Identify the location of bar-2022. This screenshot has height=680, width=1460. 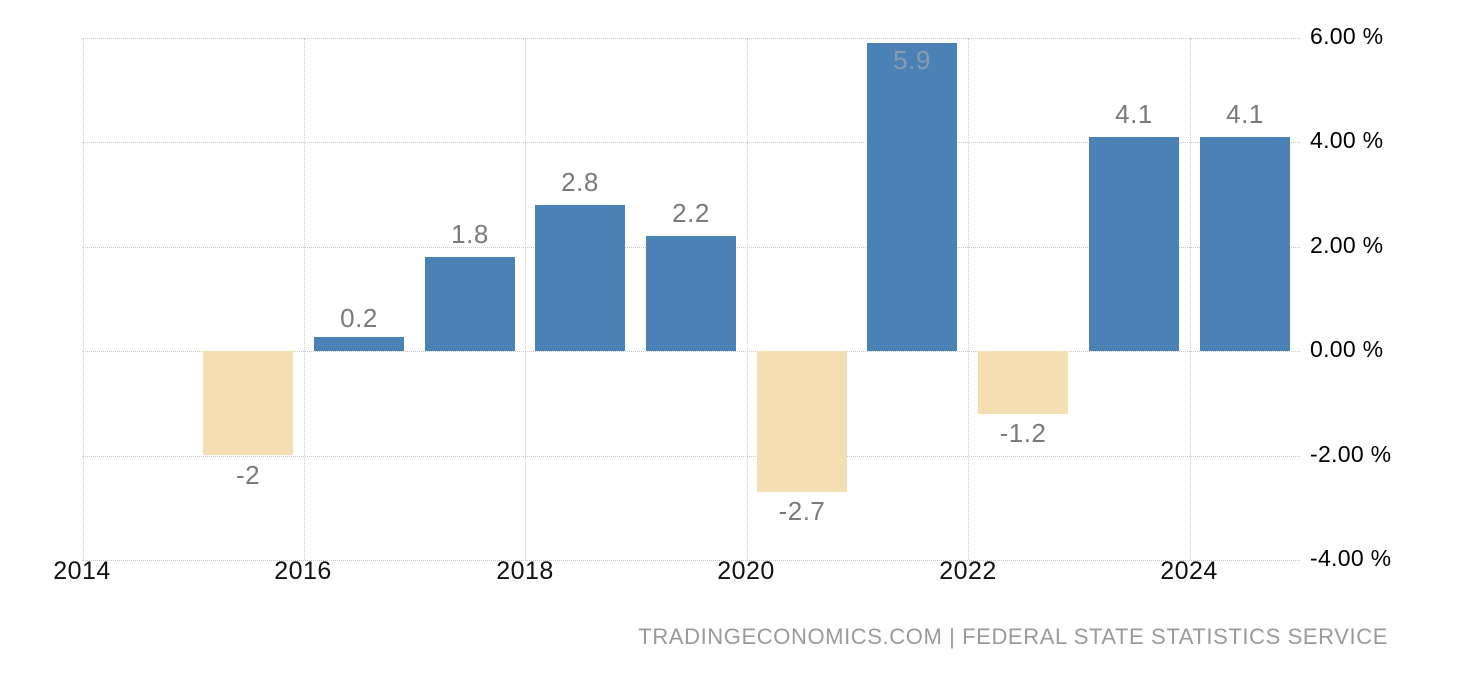
(1023, 382).